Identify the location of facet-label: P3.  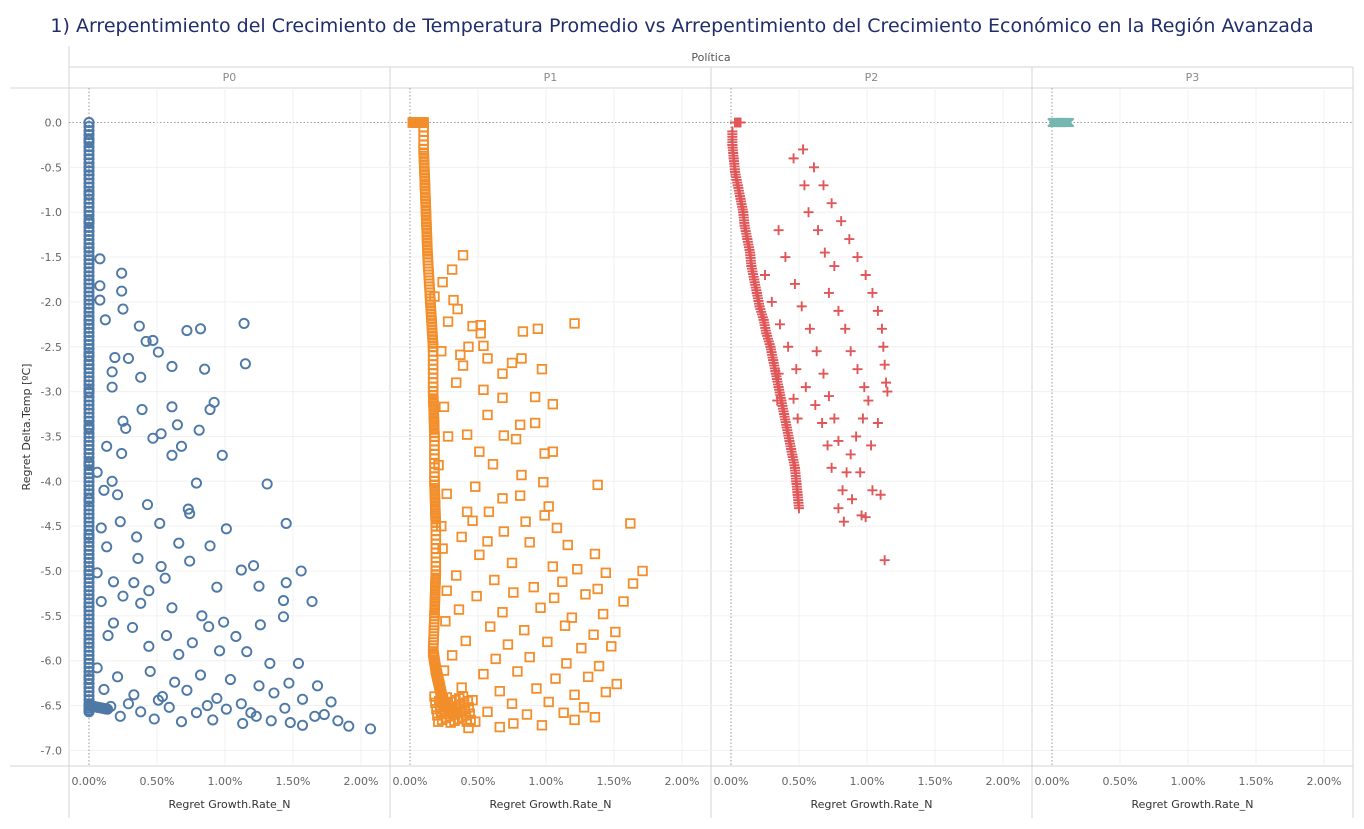
(1193, 77).